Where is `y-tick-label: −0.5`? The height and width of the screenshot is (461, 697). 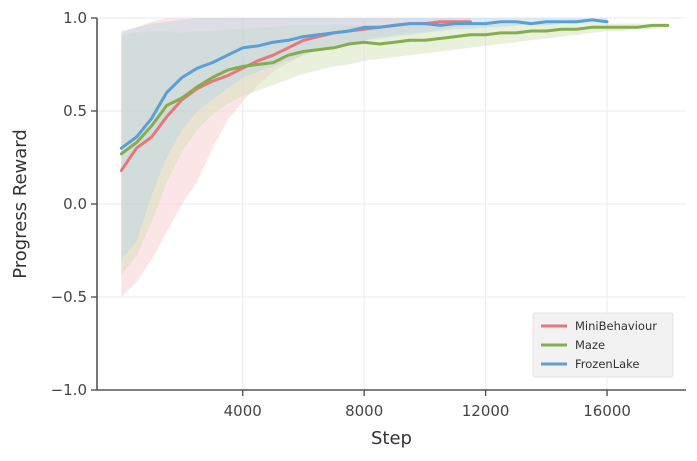 y-tick-label: −0.5 is located at coordinates (69, 297).